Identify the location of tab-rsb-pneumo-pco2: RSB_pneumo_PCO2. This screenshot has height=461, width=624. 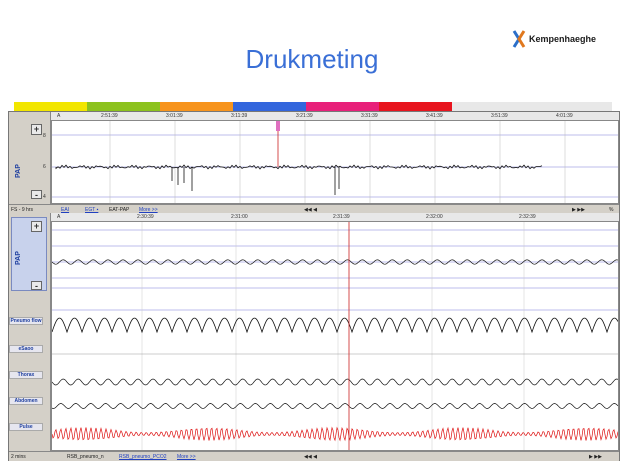
(143, 457).